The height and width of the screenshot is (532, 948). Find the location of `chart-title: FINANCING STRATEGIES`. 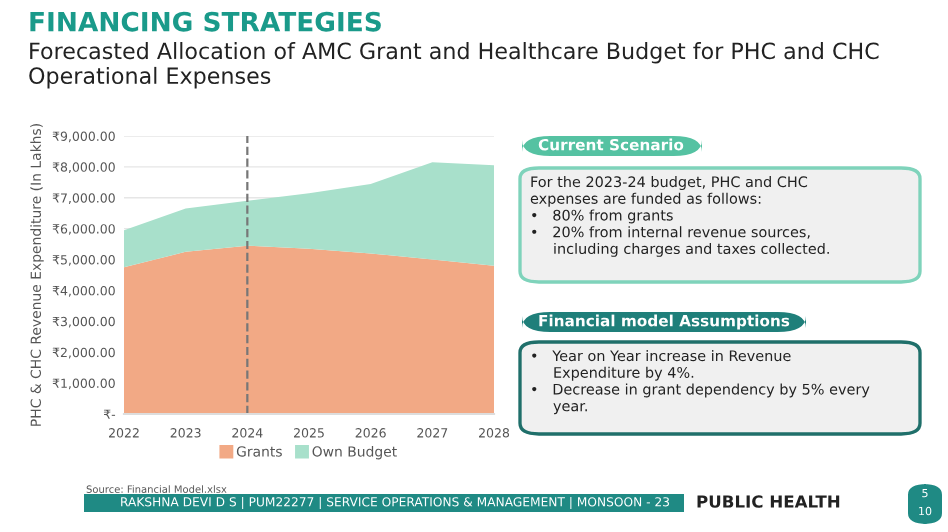

chart-title: FINANCING STRATEGIES is located at coordinates (205, 21).